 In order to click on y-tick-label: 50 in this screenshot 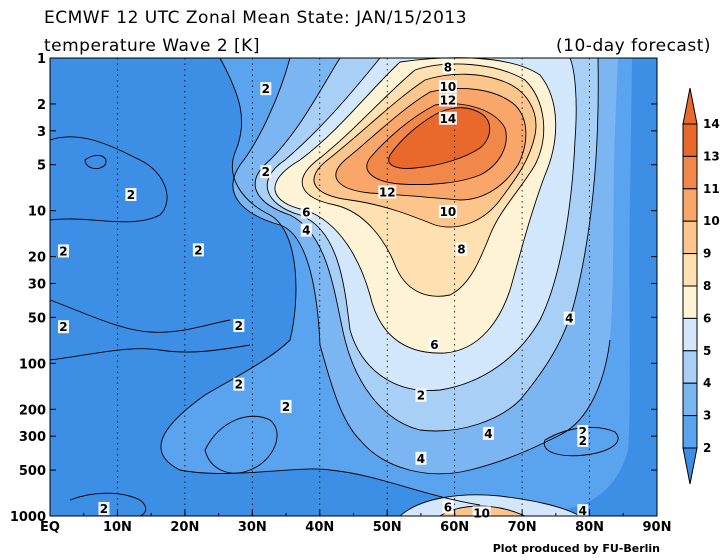, I will do `click(37, 318)`.